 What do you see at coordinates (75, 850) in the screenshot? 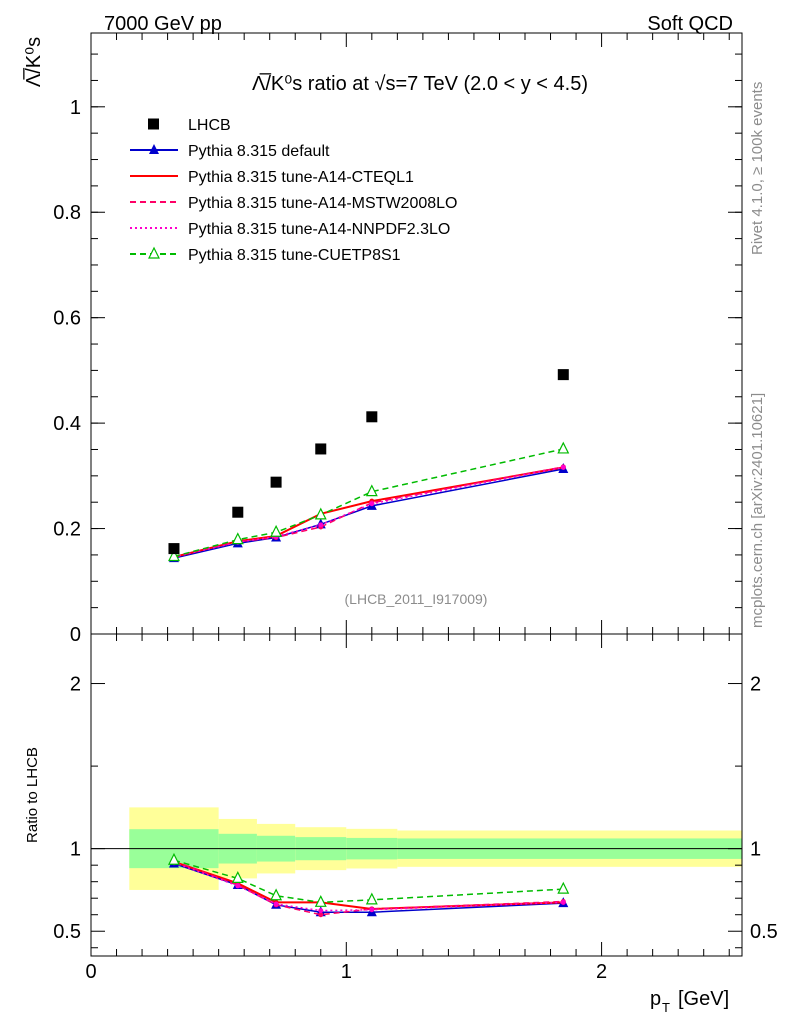
I see `ratio-y-tick-label: 1` at bounding box center [75, 850].